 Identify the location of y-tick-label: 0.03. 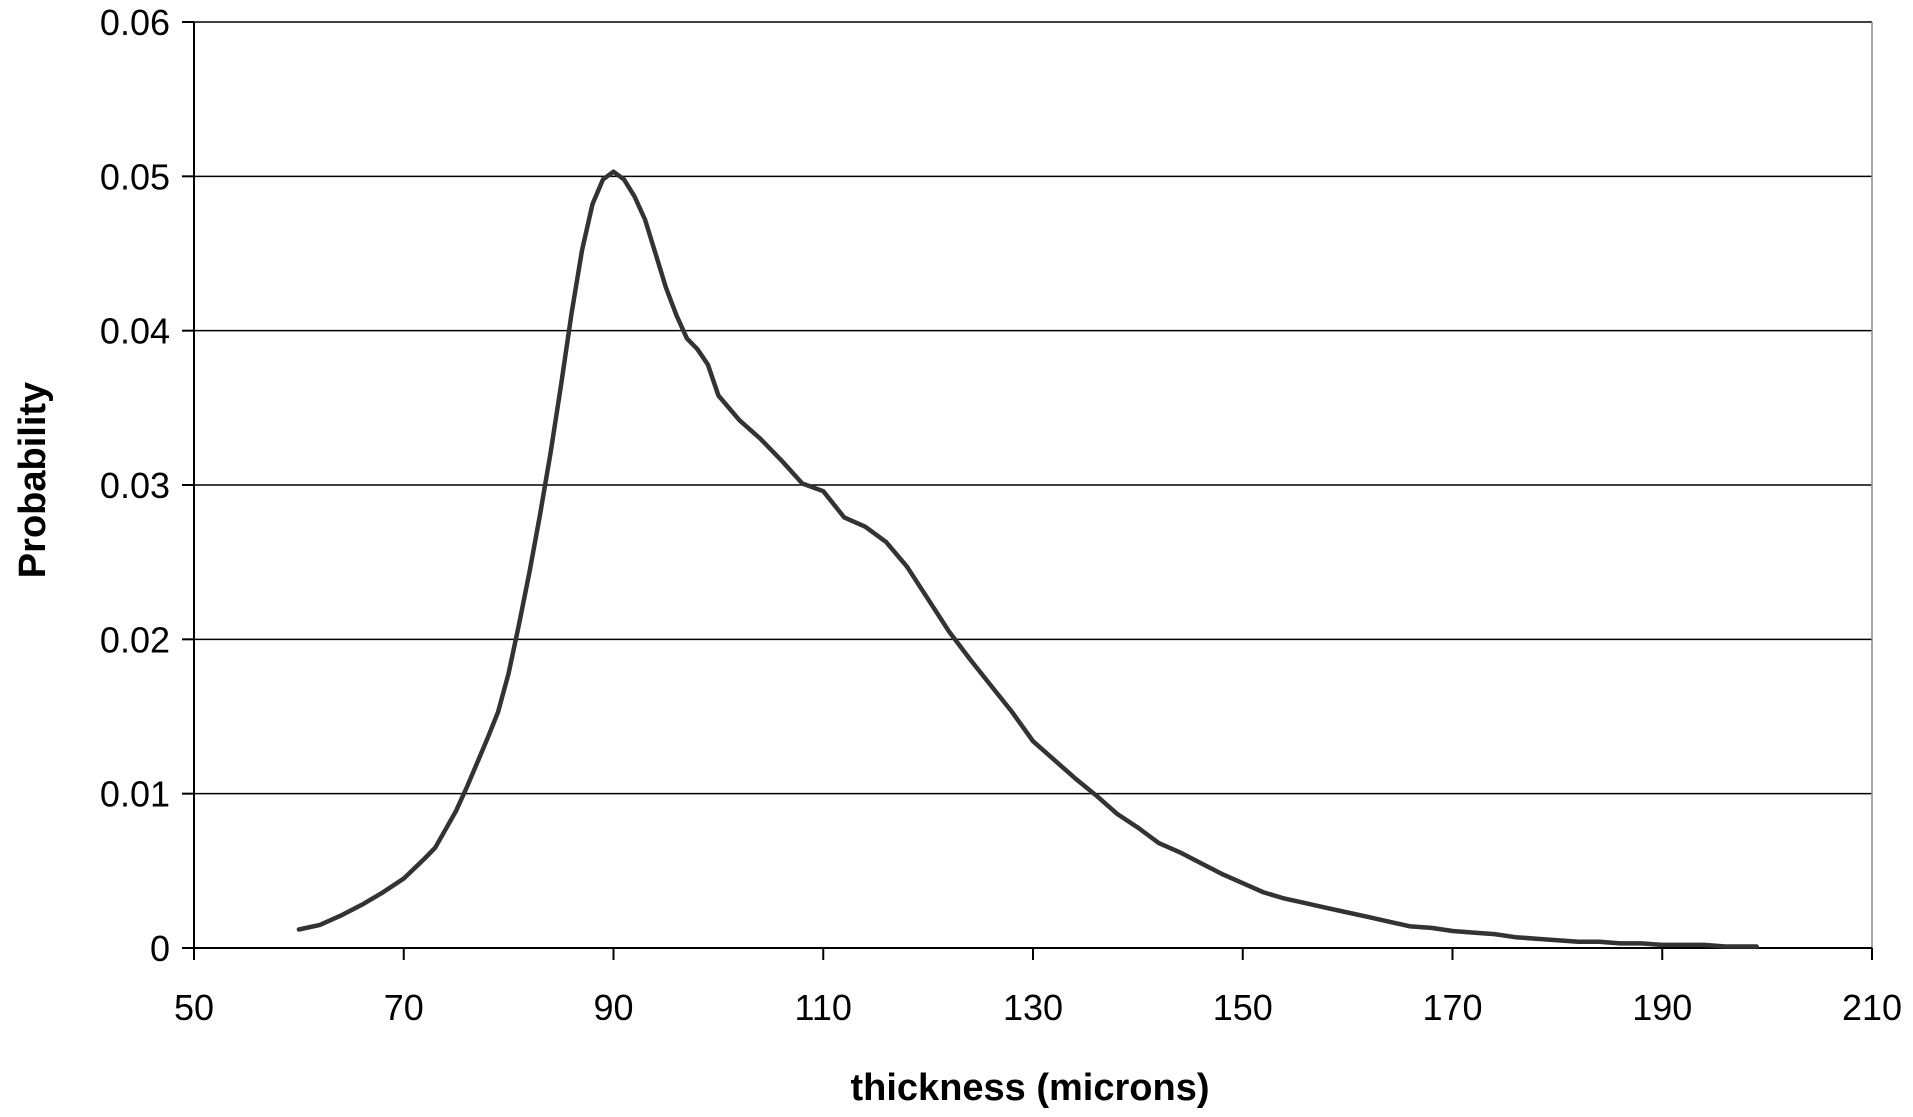
(135, 485).